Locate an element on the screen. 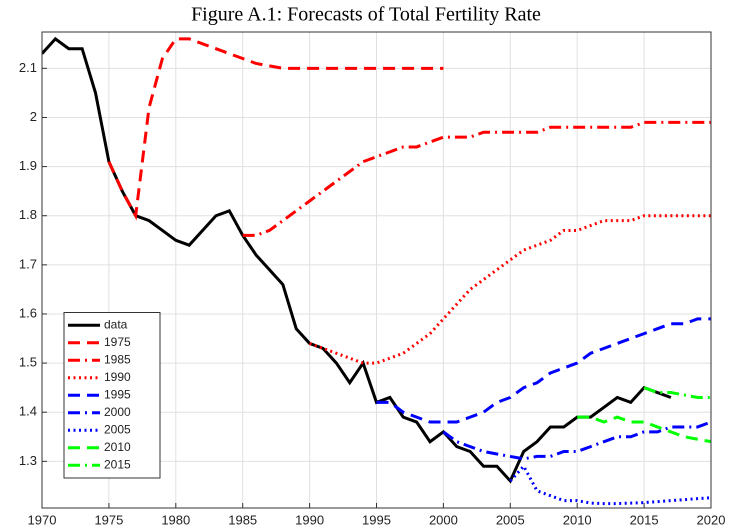 This screenshot has width=732, height=531. legend-label: 1985 is located at coordinates (117, 359).